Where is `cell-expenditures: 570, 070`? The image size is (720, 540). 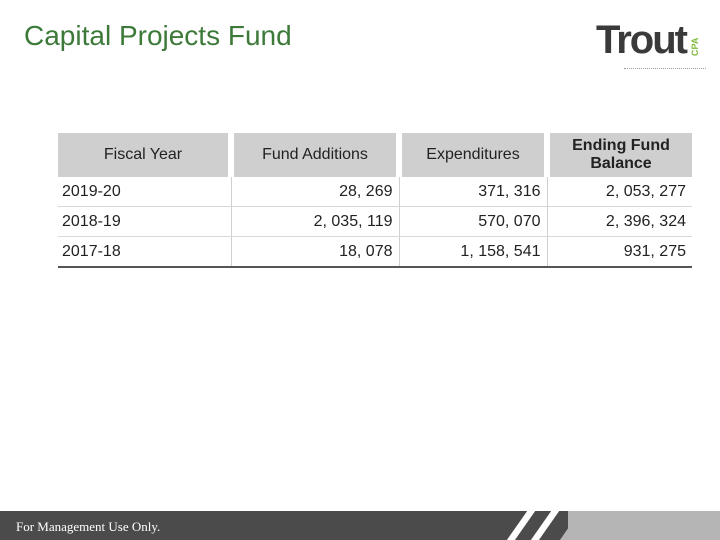 cell-expenditures: 570, 070 is located at coordinates (472, 221).